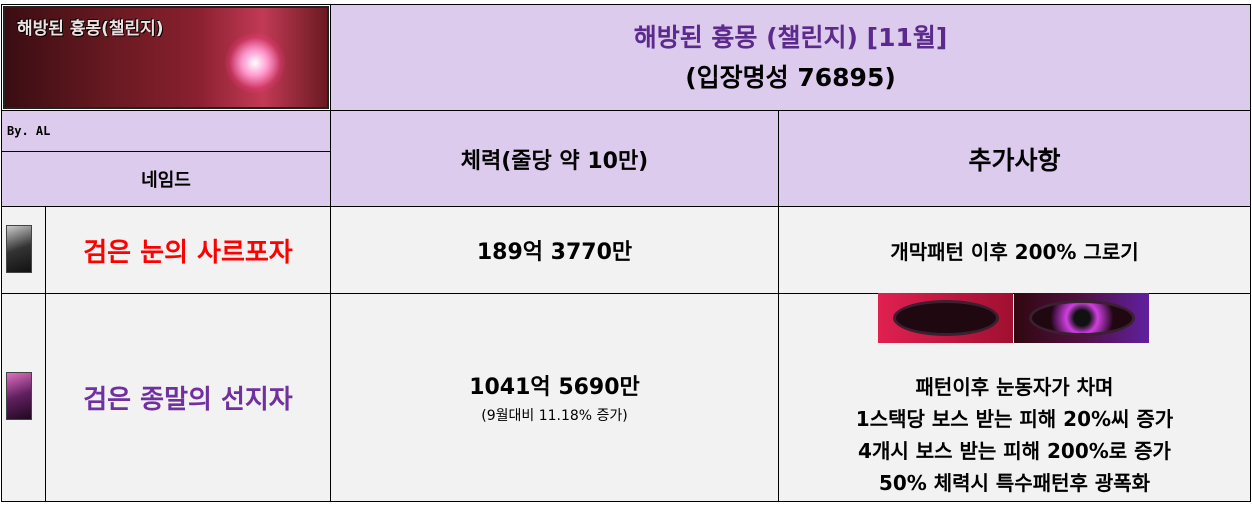  Describe the element at coordinates (790, 77) in the screenshot. I see `entry-requirement: (입장명성 76895)` at that location.